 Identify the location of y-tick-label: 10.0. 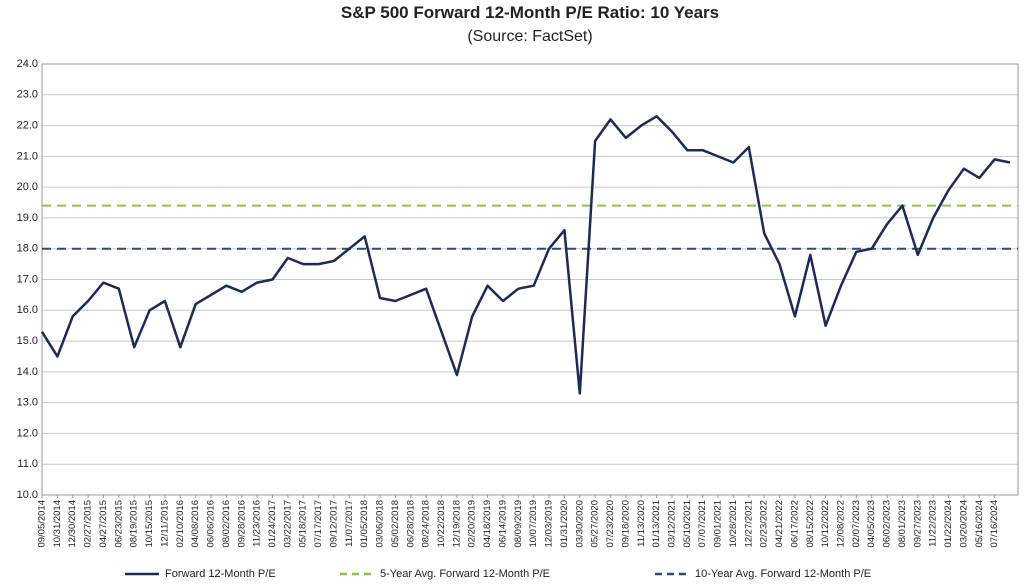
(27, 495).